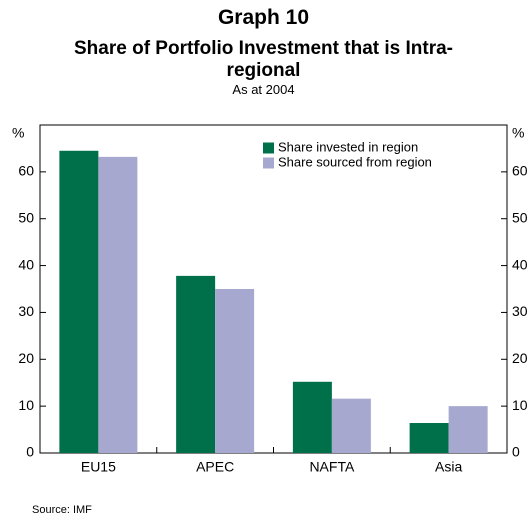  Describe the element at coordinates (519, 217) in the screenshot. I see `y2-tick-label: 50` at that location.